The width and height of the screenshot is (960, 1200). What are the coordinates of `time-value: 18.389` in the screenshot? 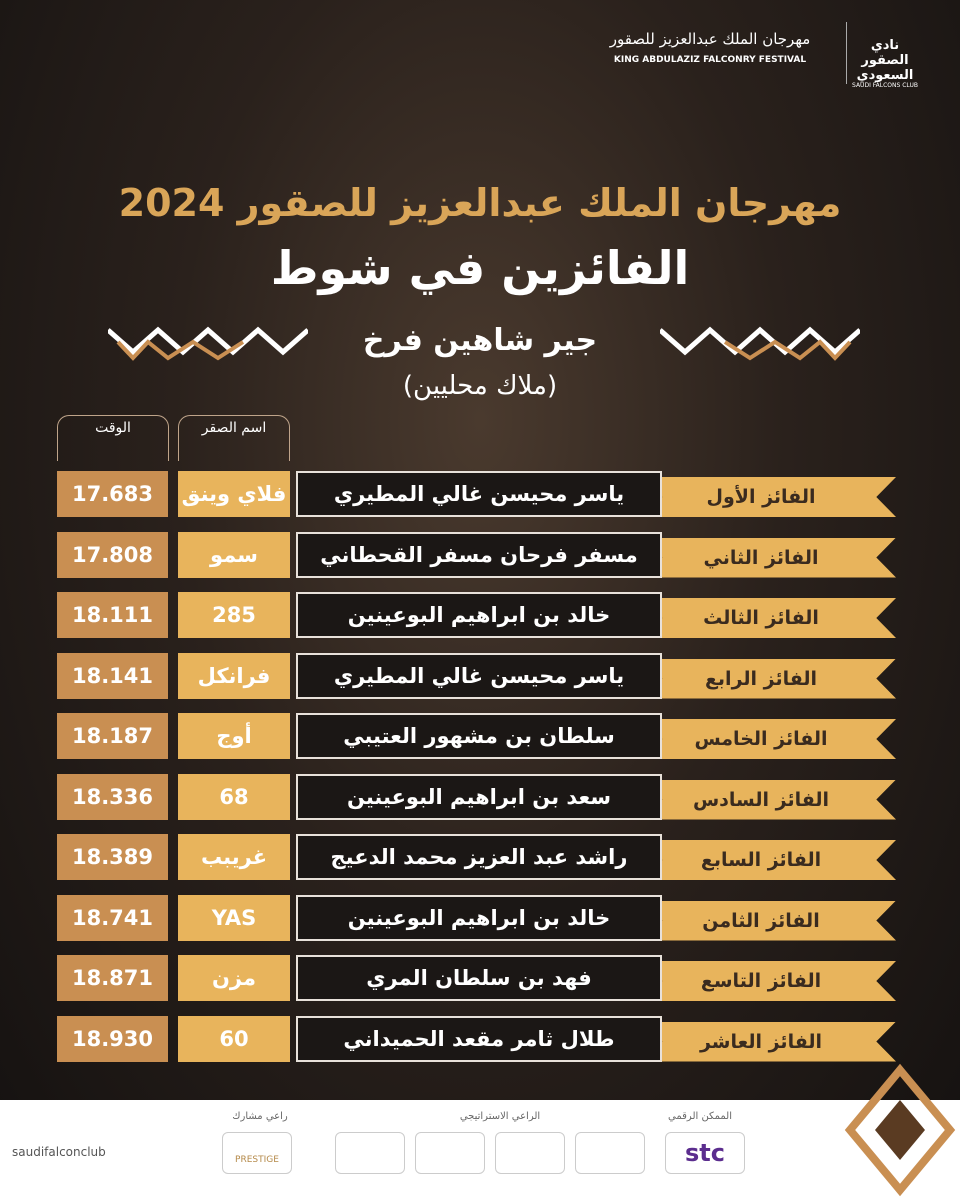 It's located at (112, 857).